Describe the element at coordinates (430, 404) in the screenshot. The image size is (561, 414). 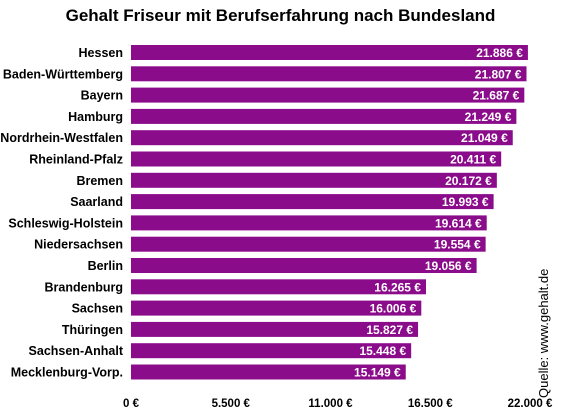
I see `x-tick-label-3: 16.500 €` at that location.